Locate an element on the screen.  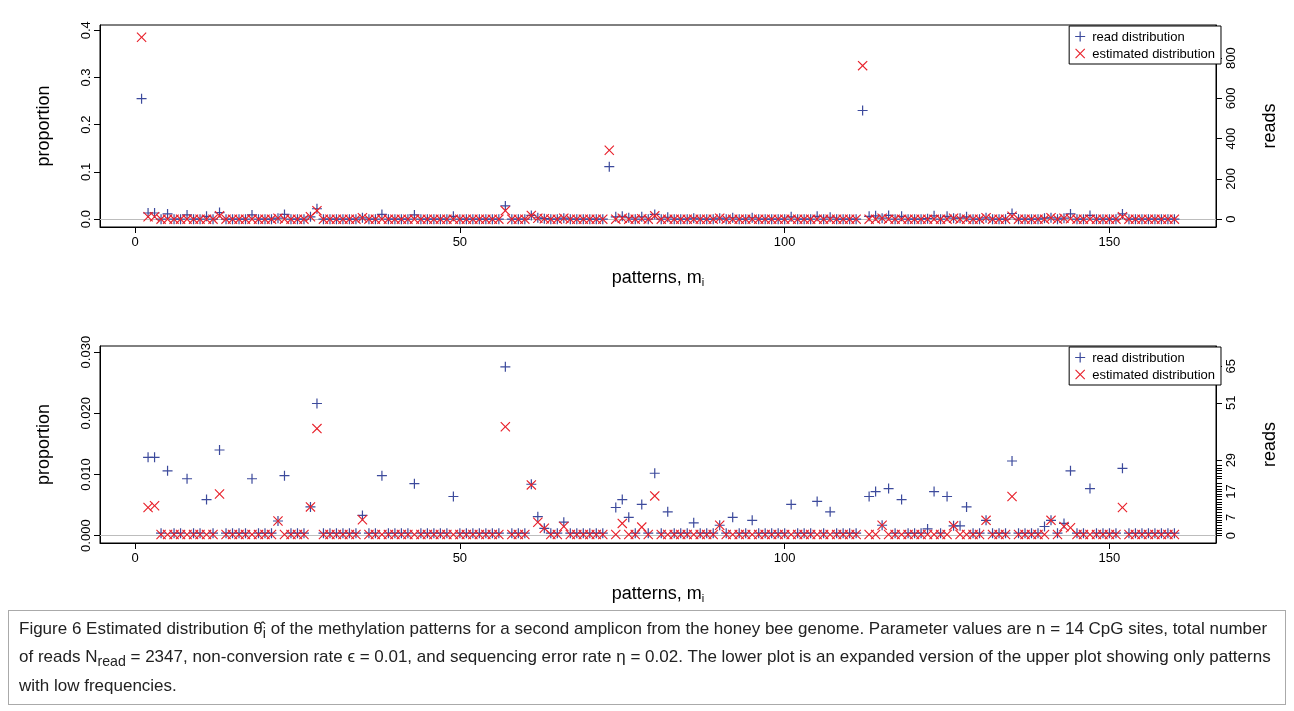
y2-tick-label: 400 is located at coordinates (1230, 138).